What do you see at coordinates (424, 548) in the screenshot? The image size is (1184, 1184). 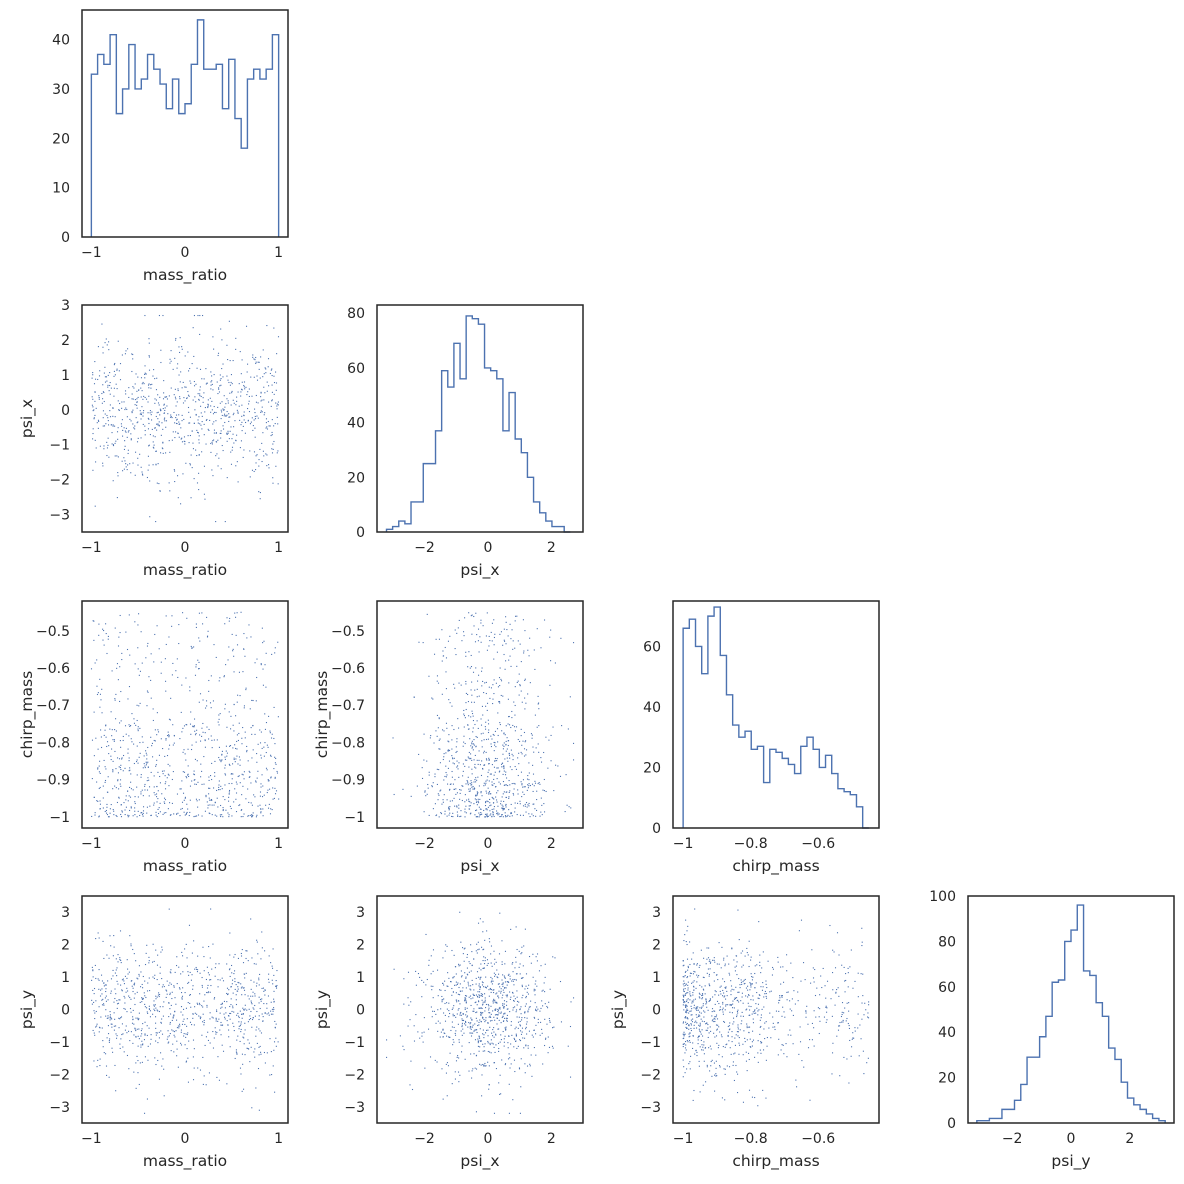 I see `hist-psi-x-x-tick-label: −2` at bounding box center [424, 548].